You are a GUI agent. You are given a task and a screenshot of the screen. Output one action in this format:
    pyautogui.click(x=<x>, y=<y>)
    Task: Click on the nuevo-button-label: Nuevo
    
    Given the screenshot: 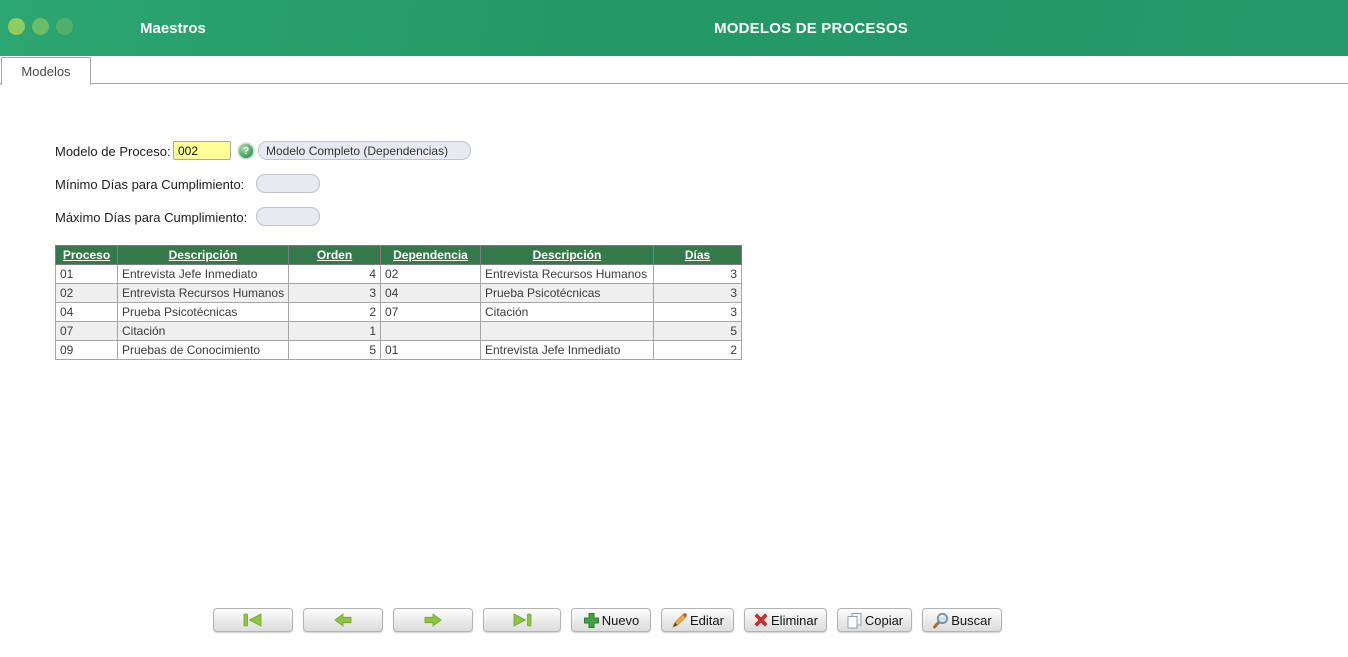 What is the action you would take?
    pyautogui.click(x=620, y=620)
    